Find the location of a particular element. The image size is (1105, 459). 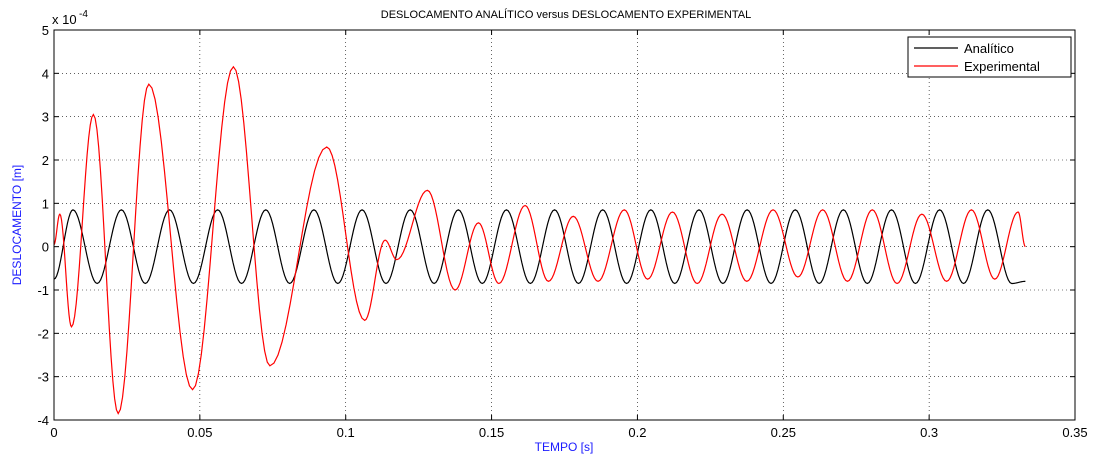

x-tick-label: 0.3 is located at coordinates (929, 432).